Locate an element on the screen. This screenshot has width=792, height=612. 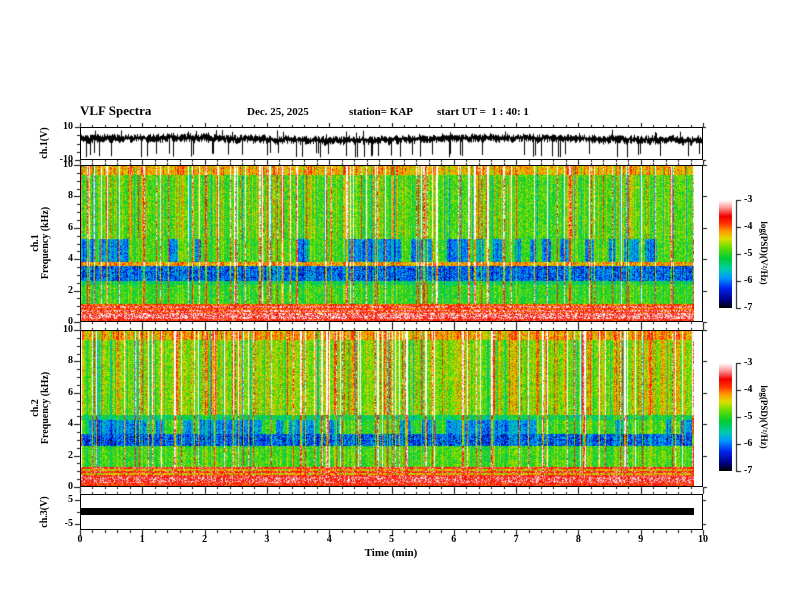
colorbar-ch2-tick-label: -5 is located at coordinates (748, 416).